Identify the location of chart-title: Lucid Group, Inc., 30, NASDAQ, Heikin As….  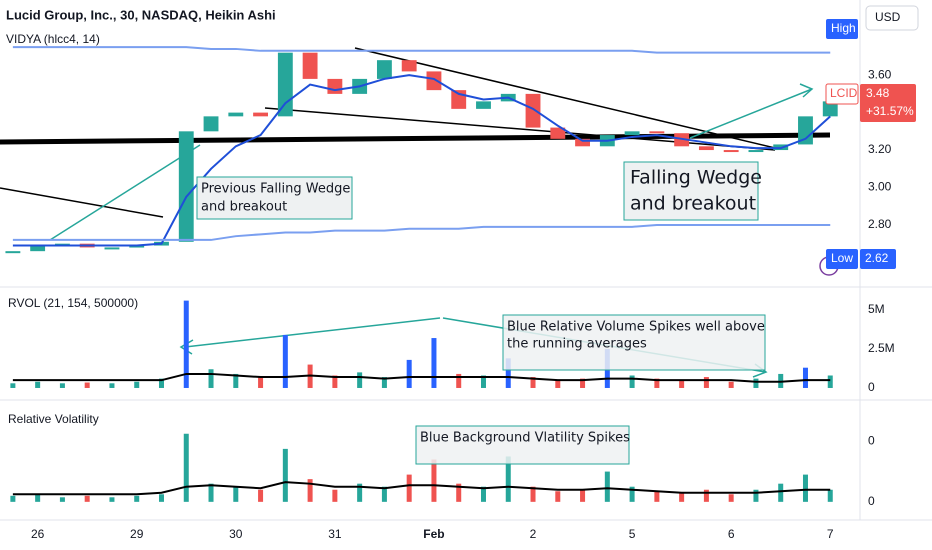
(141, 14).